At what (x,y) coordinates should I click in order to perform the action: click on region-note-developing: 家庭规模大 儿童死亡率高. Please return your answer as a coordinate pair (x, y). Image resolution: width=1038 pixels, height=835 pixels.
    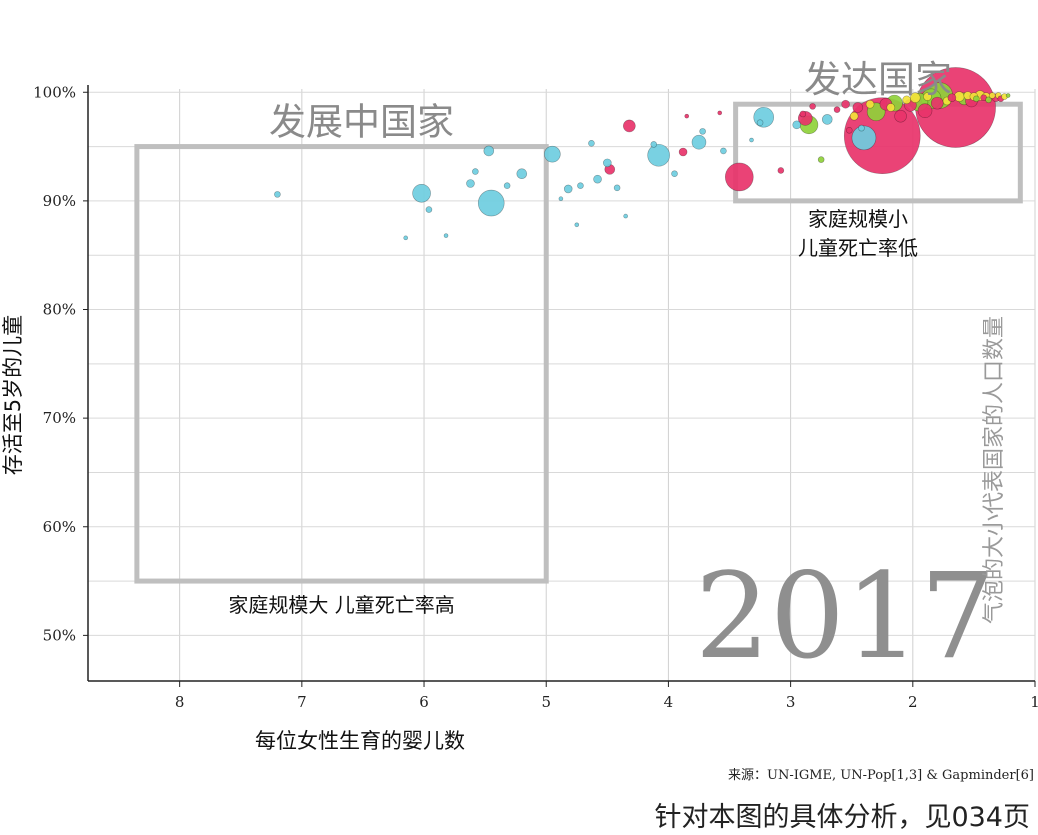
    Looking at the image, I should click on (341, 605).